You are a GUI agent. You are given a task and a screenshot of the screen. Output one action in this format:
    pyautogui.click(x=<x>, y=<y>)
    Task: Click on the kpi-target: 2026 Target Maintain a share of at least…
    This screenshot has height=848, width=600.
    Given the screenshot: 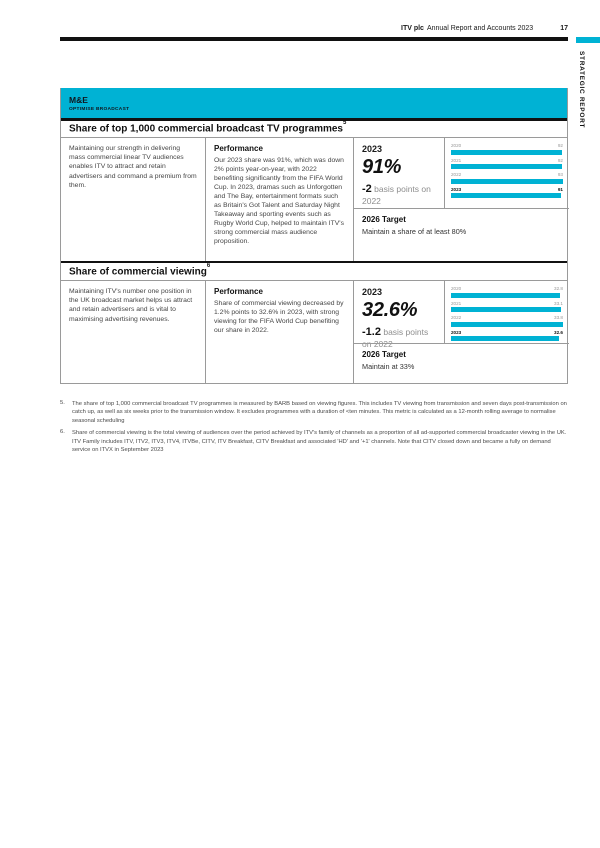 What is the action you would take?
    pyautogui.click(x=461, y=234)
    